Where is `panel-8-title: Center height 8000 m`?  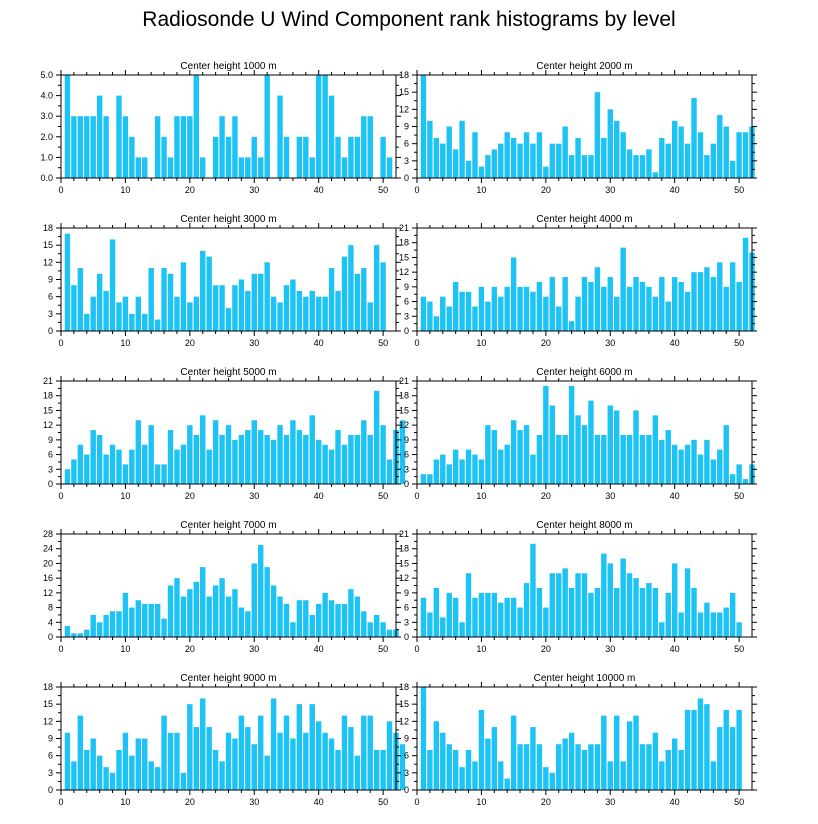
panel-8-title: Center height 8000 m is located at coordinates (584, 525).